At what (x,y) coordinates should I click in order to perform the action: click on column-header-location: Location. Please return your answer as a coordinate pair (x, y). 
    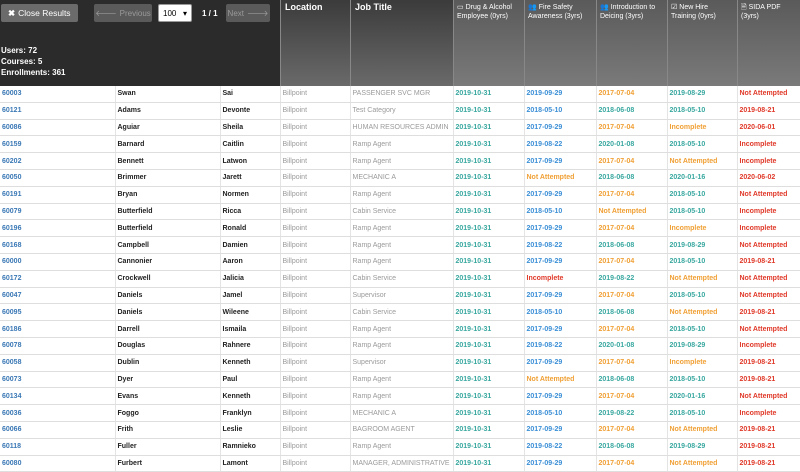
    Looking at the image, I should click on (315, 43).